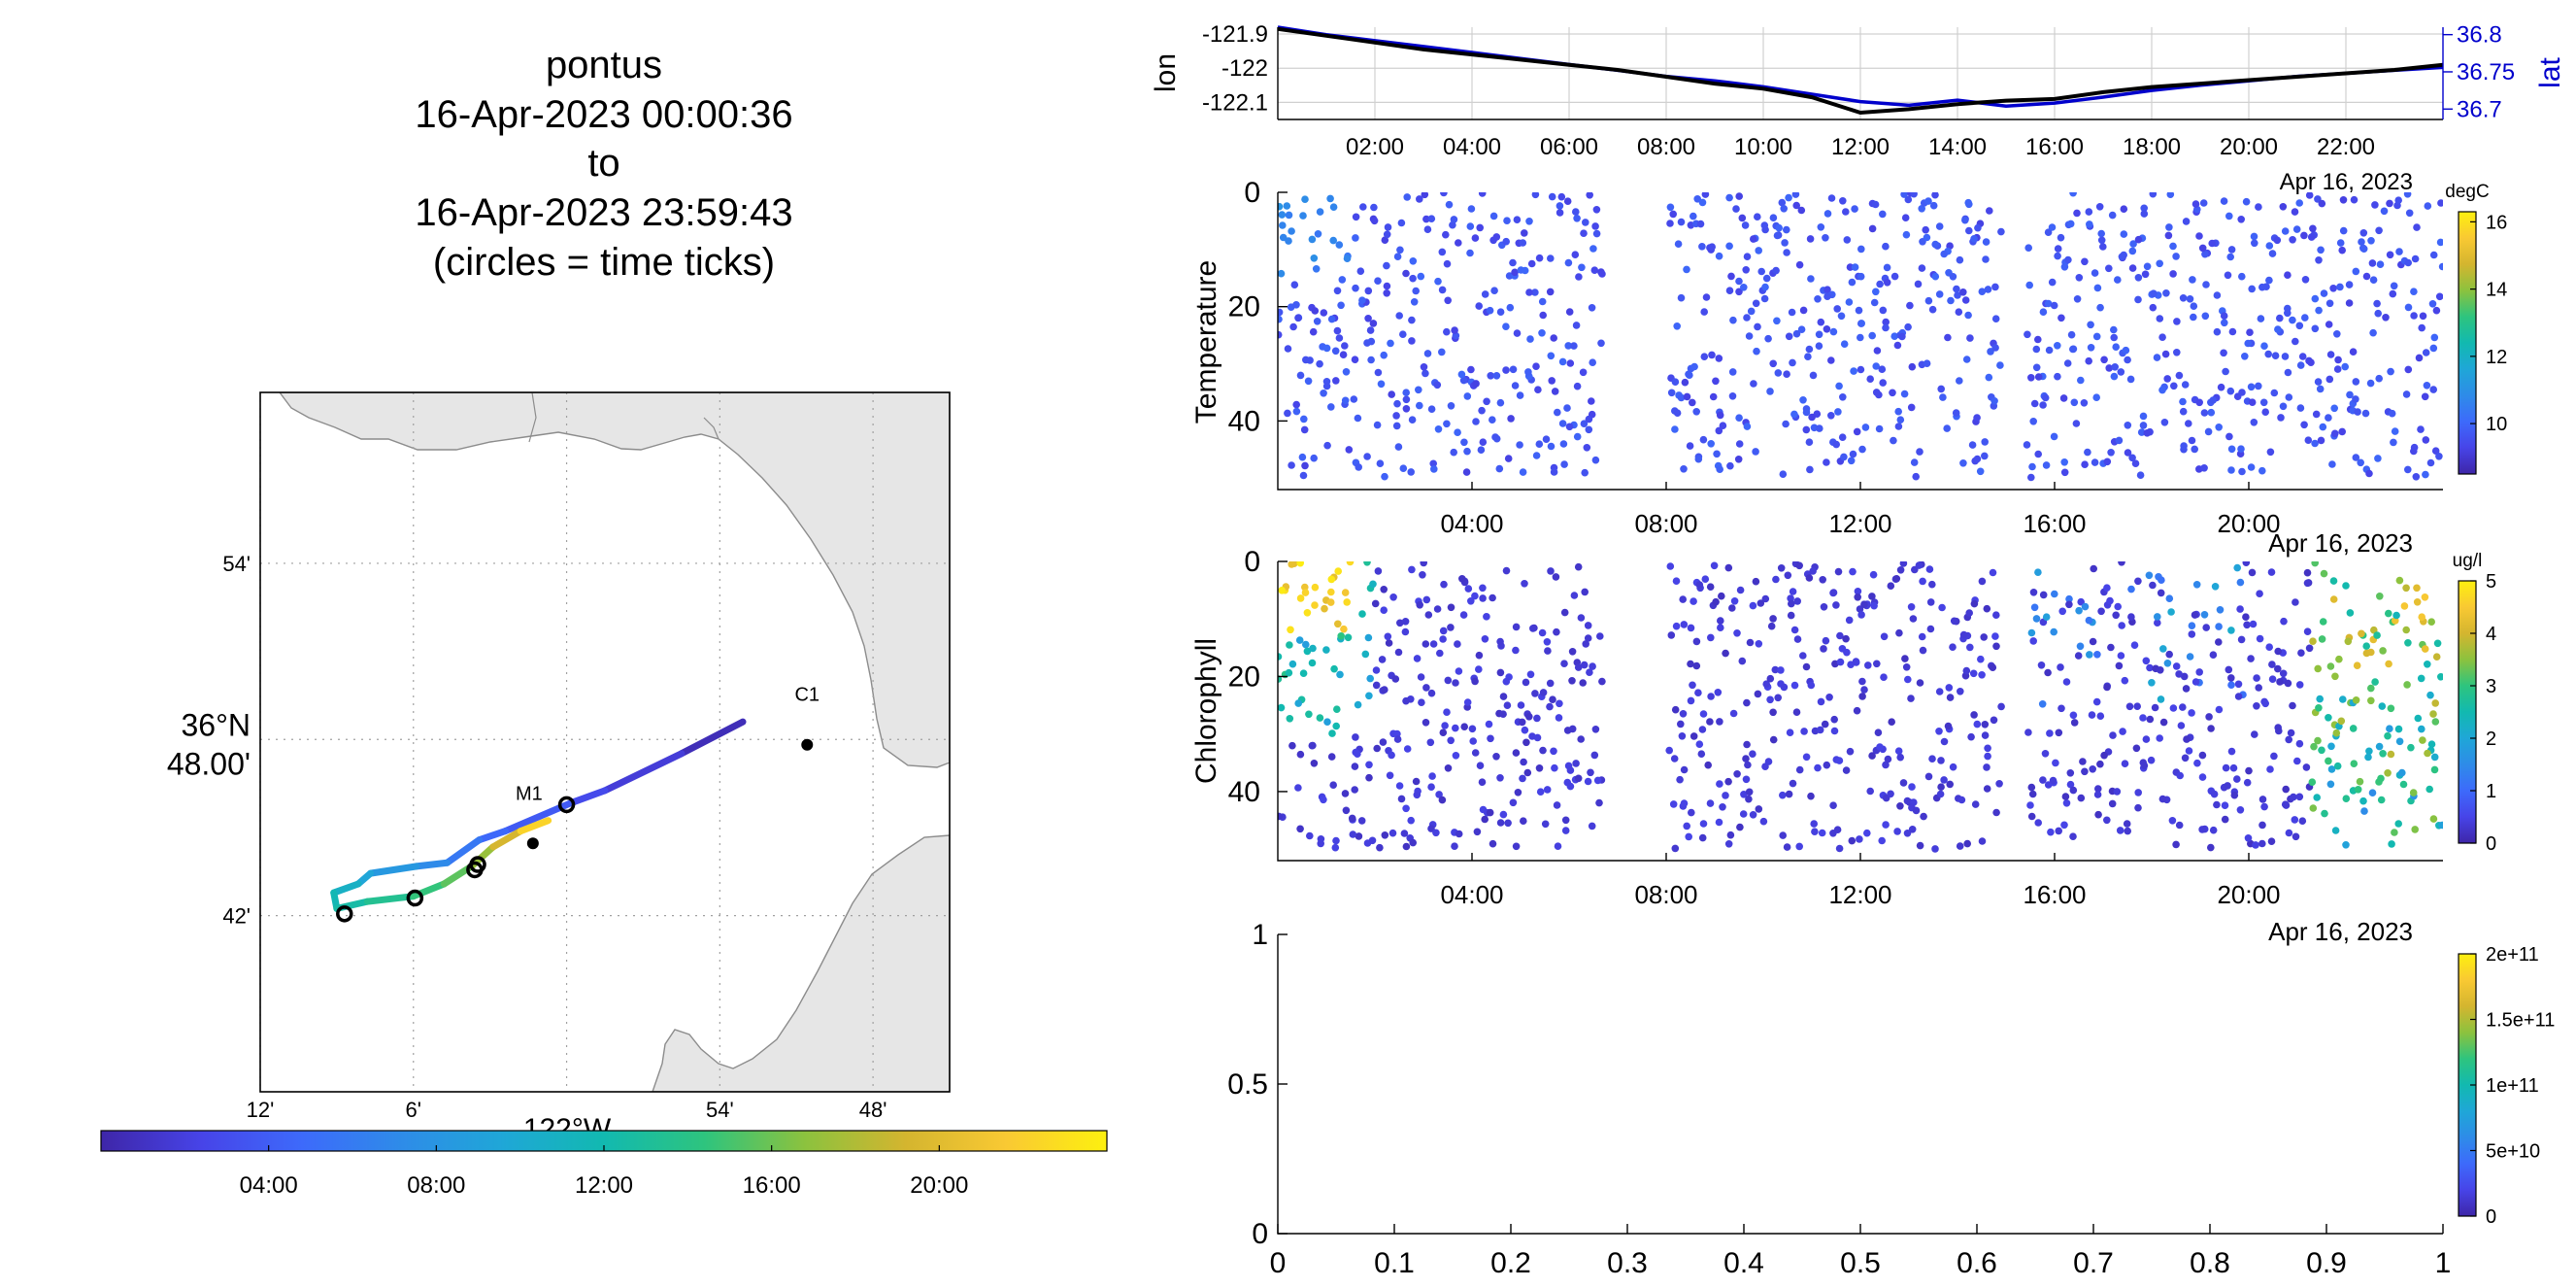 This screenshot has height=1288, width=2576. What do you see at coordinates (2467, 343) in the screenshot?
I see `temperature-colorbar` at bounding box center [2467, 343].